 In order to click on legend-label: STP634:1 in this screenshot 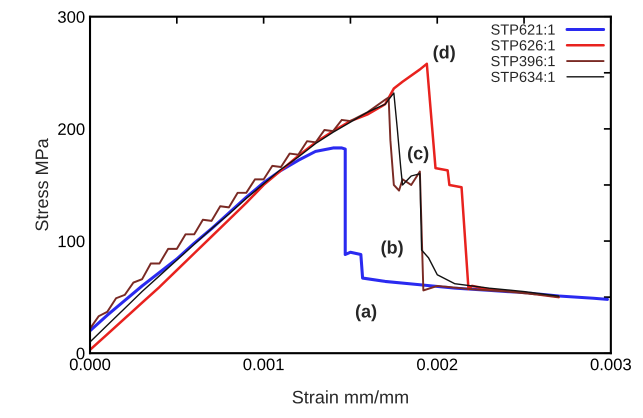, I will do `click(523, 77)`.